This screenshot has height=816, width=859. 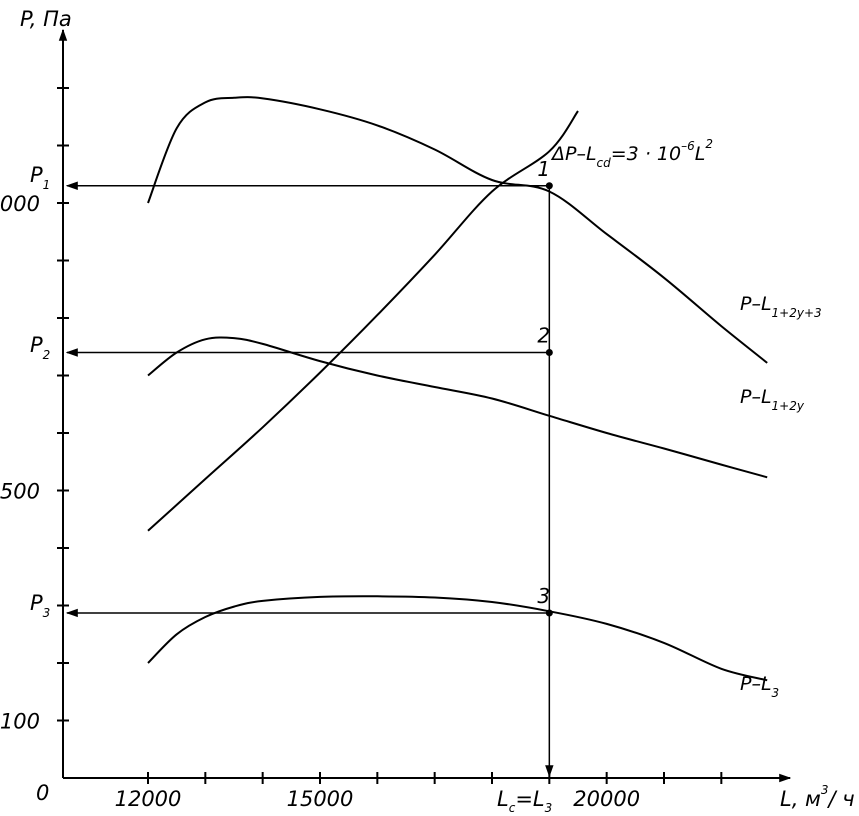 What do you see at coordinates (759, 686) in the screenshot?
I see `curve-label-3: P–L3` at bounding box center [759, 686].